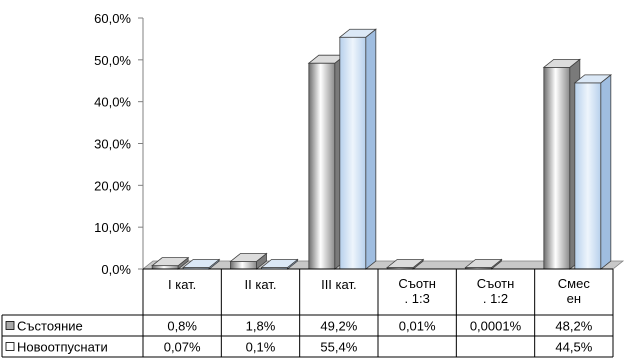 The image size is (625, 358). Describe the element at coordinates (573, 347) in the screenshot. I see `data-label: 44,5%` at that location.